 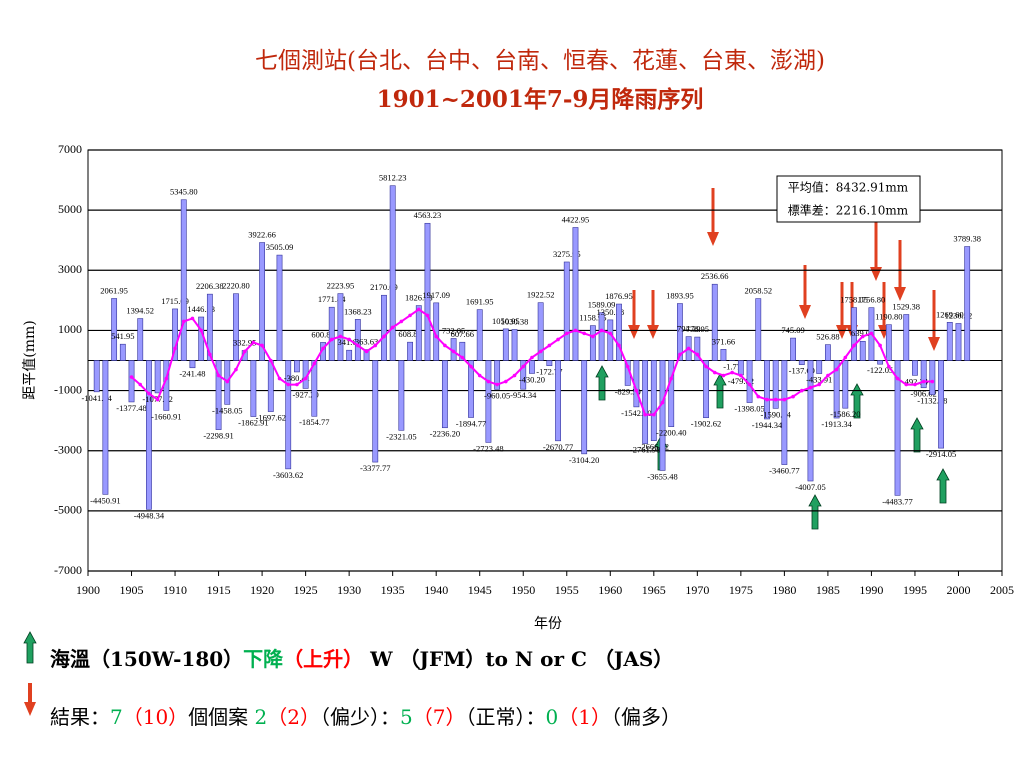 What do you see at coordinates (70, 149) in the screenshot?
I see `y-tick-label: 7000` at bounding box center [70, 149].